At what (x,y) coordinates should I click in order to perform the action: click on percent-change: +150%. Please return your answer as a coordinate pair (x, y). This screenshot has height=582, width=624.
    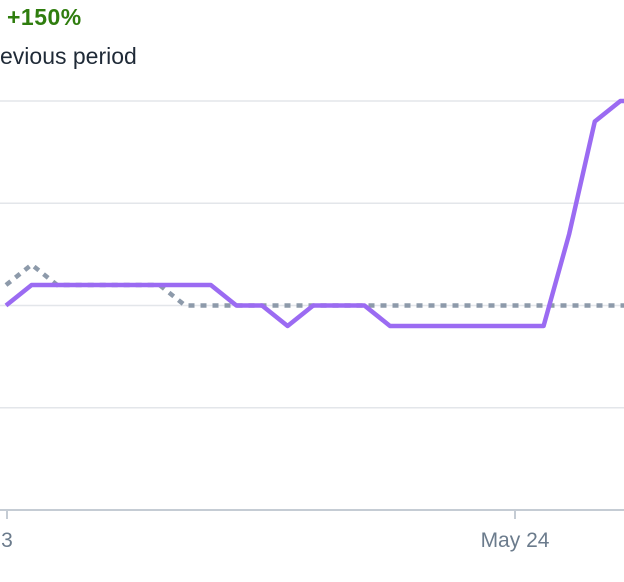
    Looking at the image, I should click on (44, 17).